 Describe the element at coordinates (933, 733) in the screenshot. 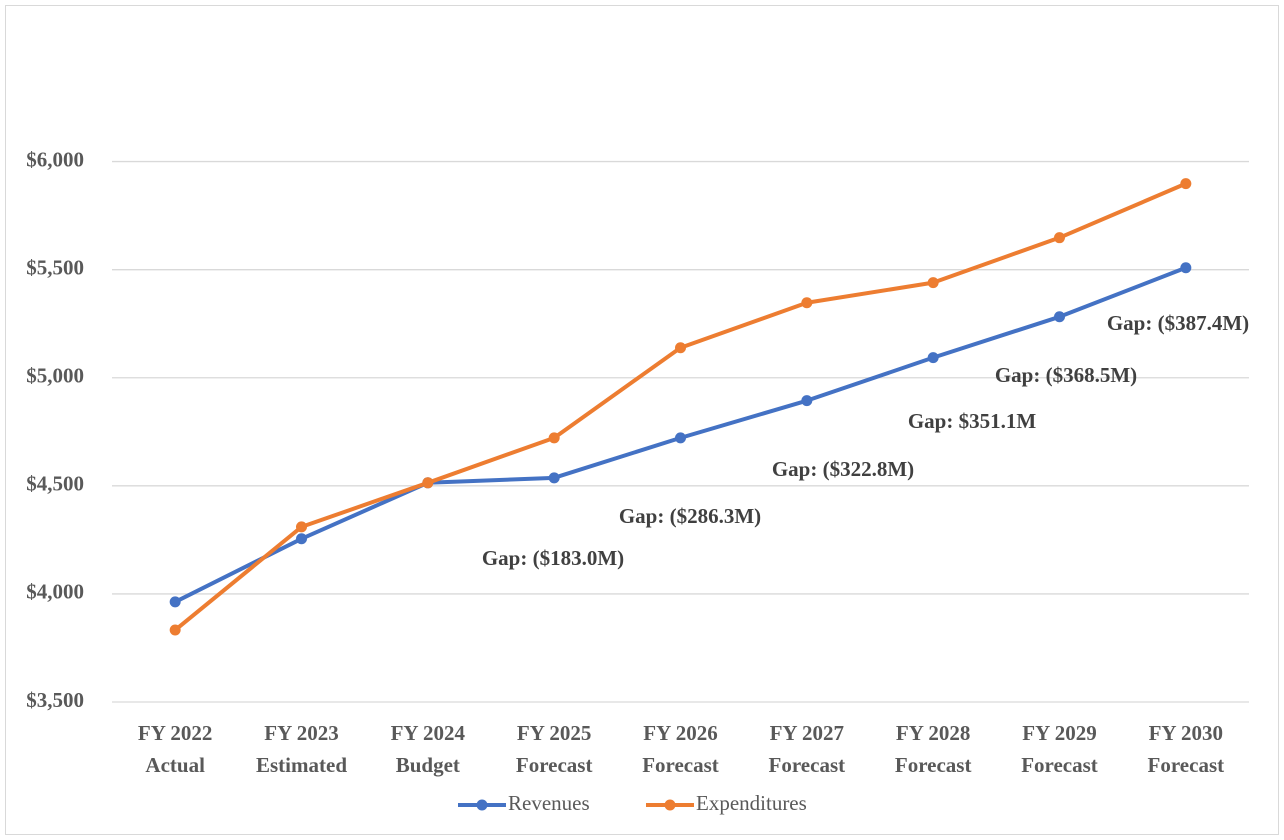

I see `x-tick-label: FY 2028` at that location.